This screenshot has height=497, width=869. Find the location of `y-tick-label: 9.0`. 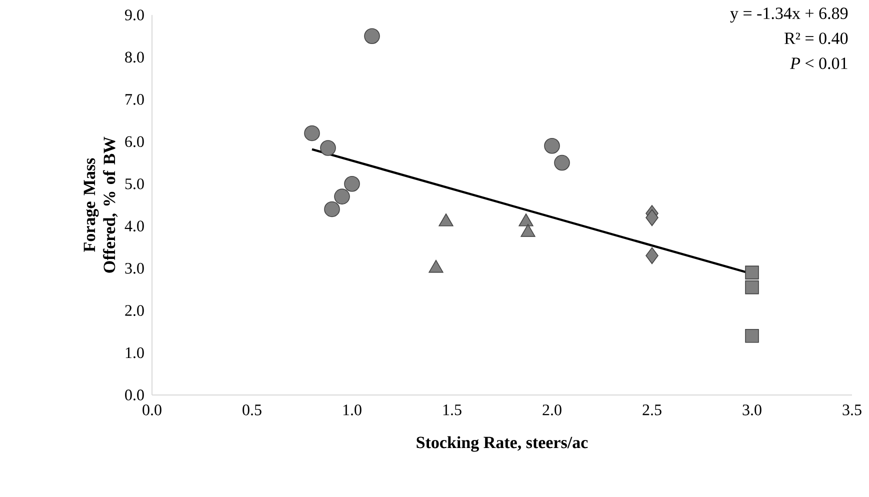

y-tick-label: 9.0 is located at coordinates (134, 15).